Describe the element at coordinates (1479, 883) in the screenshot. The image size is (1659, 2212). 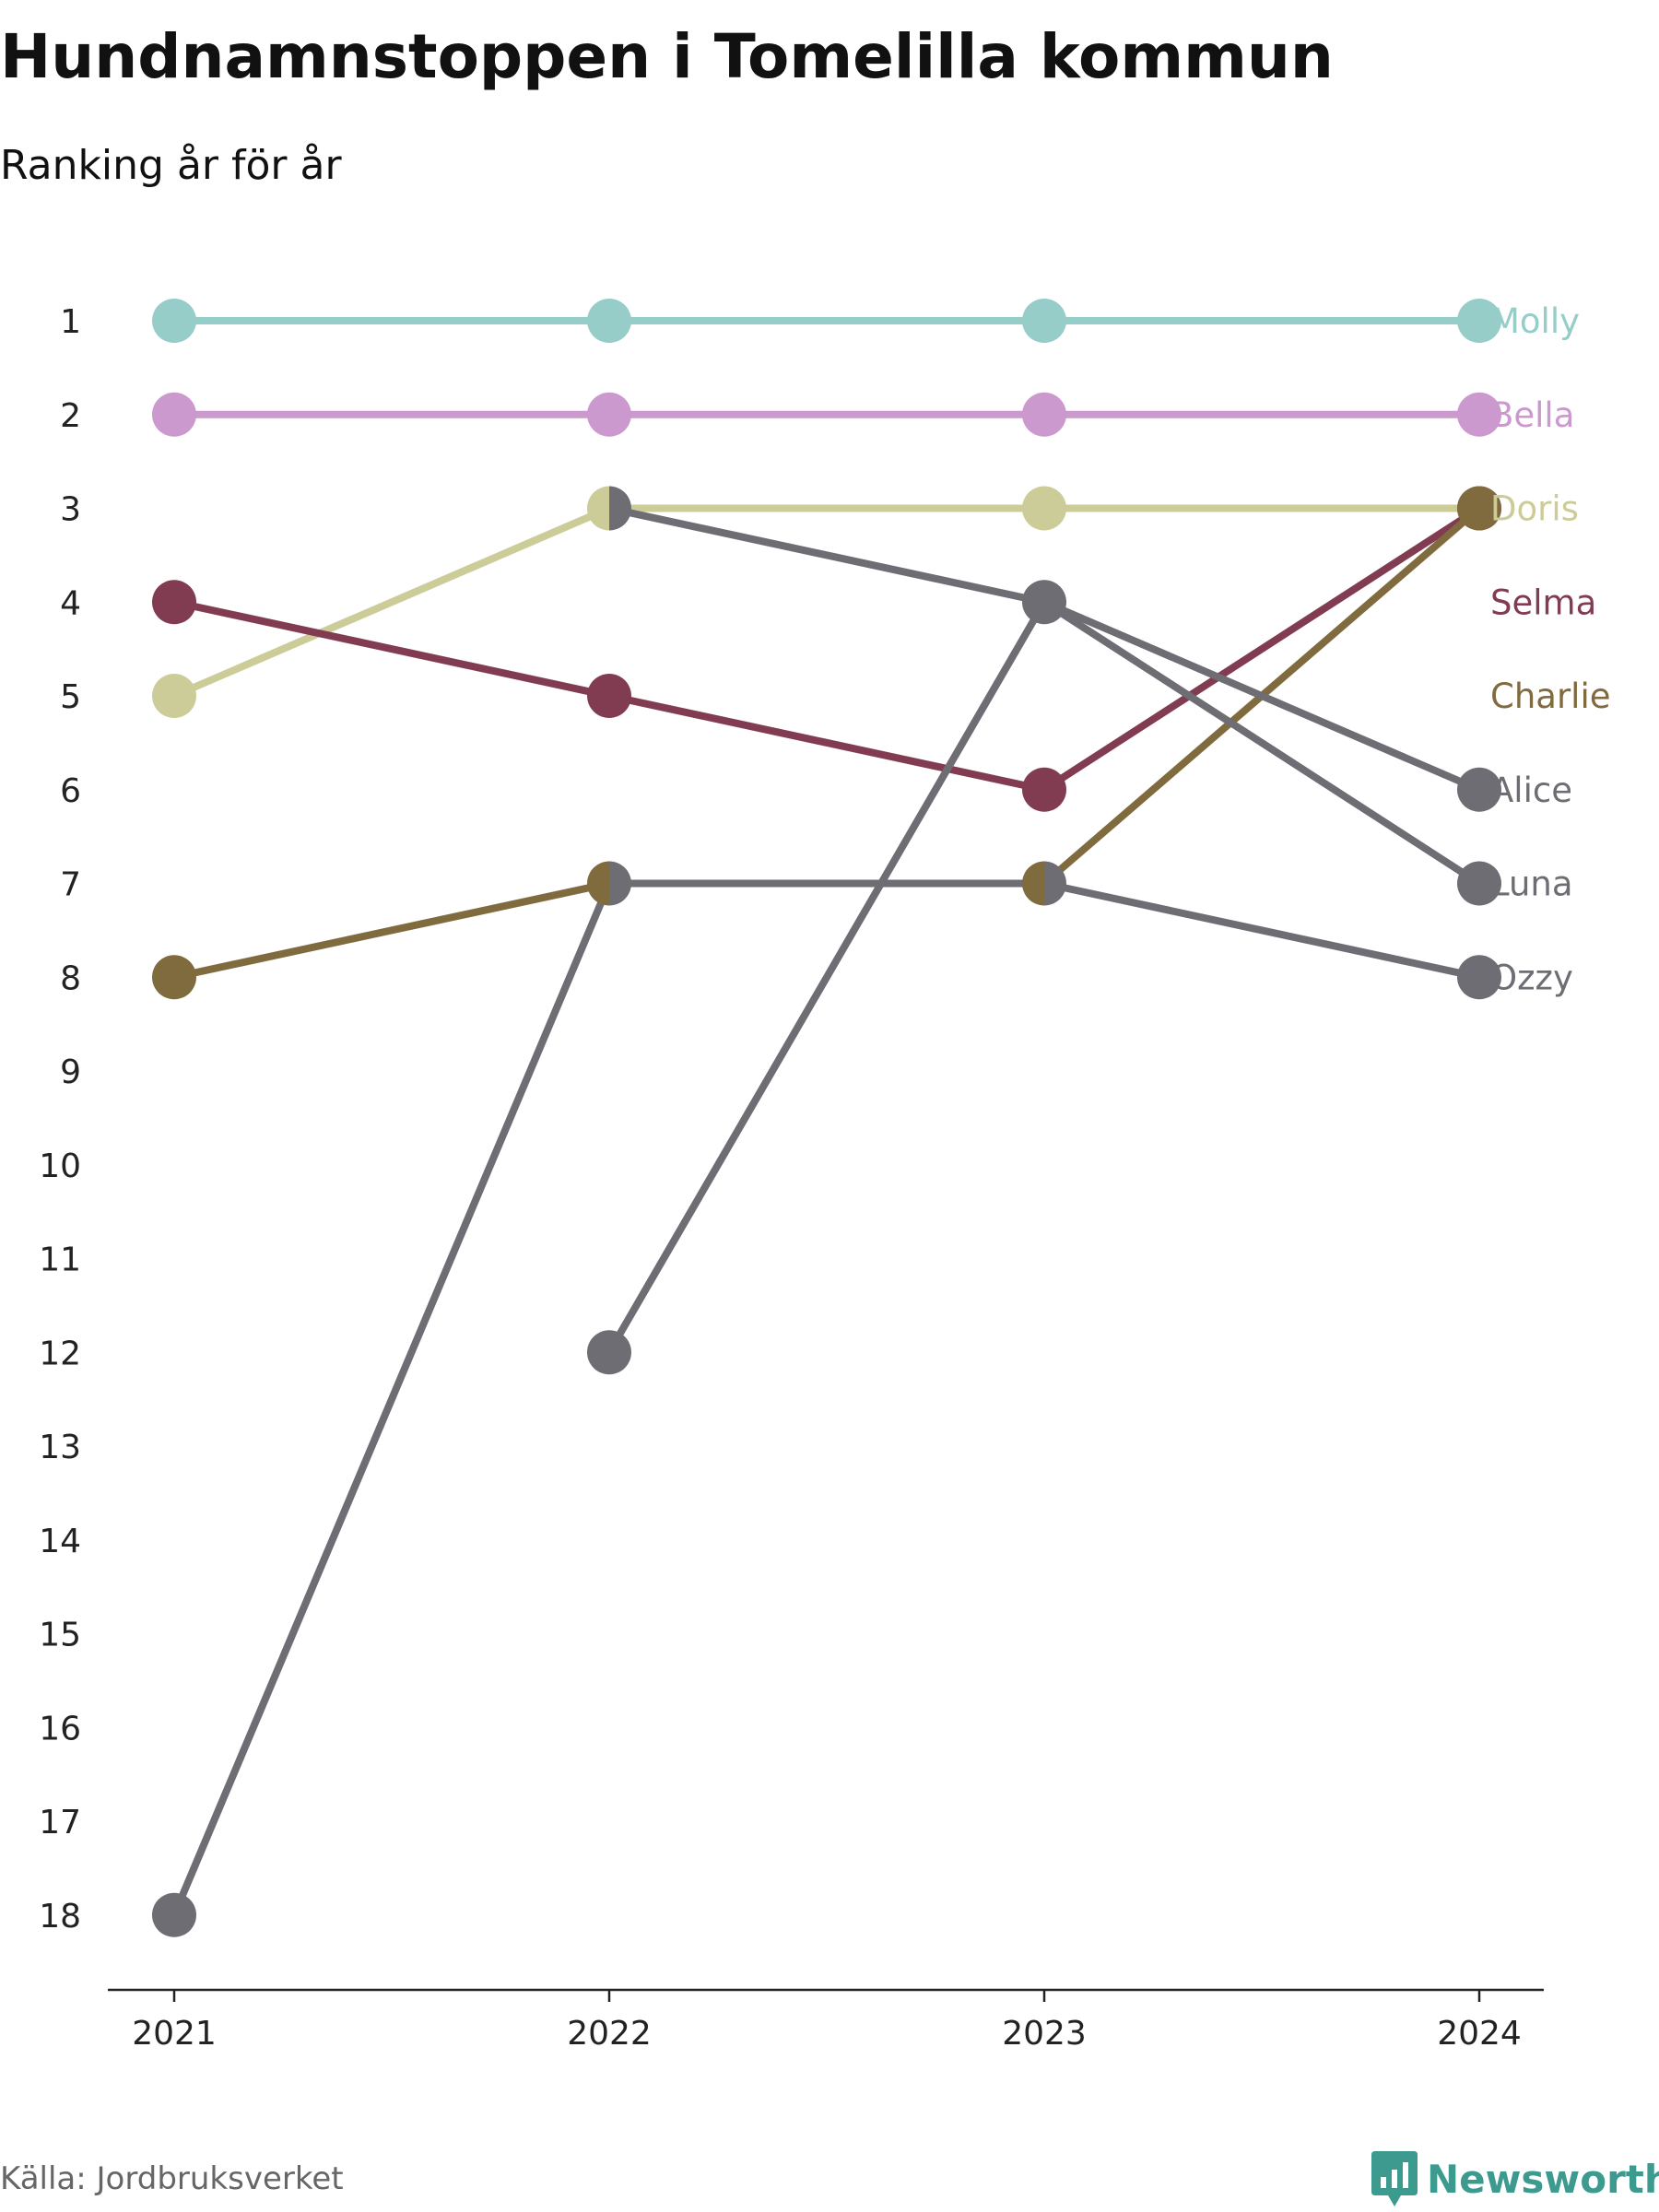
I see `point-luna-2024` at that location.